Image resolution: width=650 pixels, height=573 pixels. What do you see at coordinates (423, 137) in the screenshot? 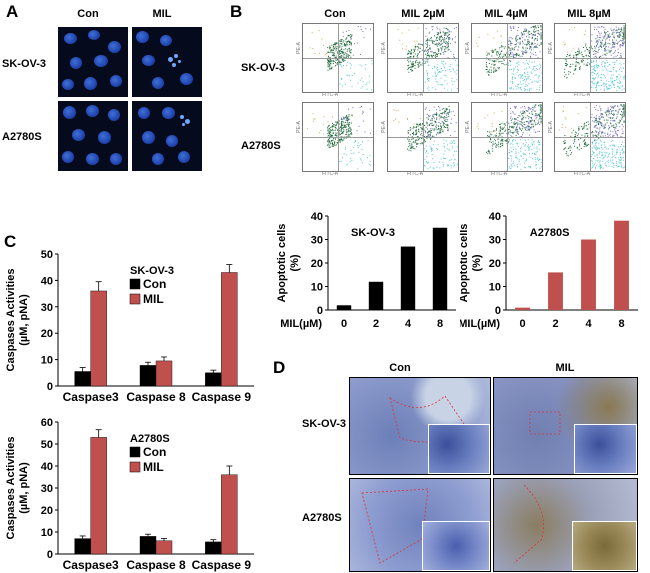
I see `flow-plot-r1-c1` at bounding box center [423, 137].